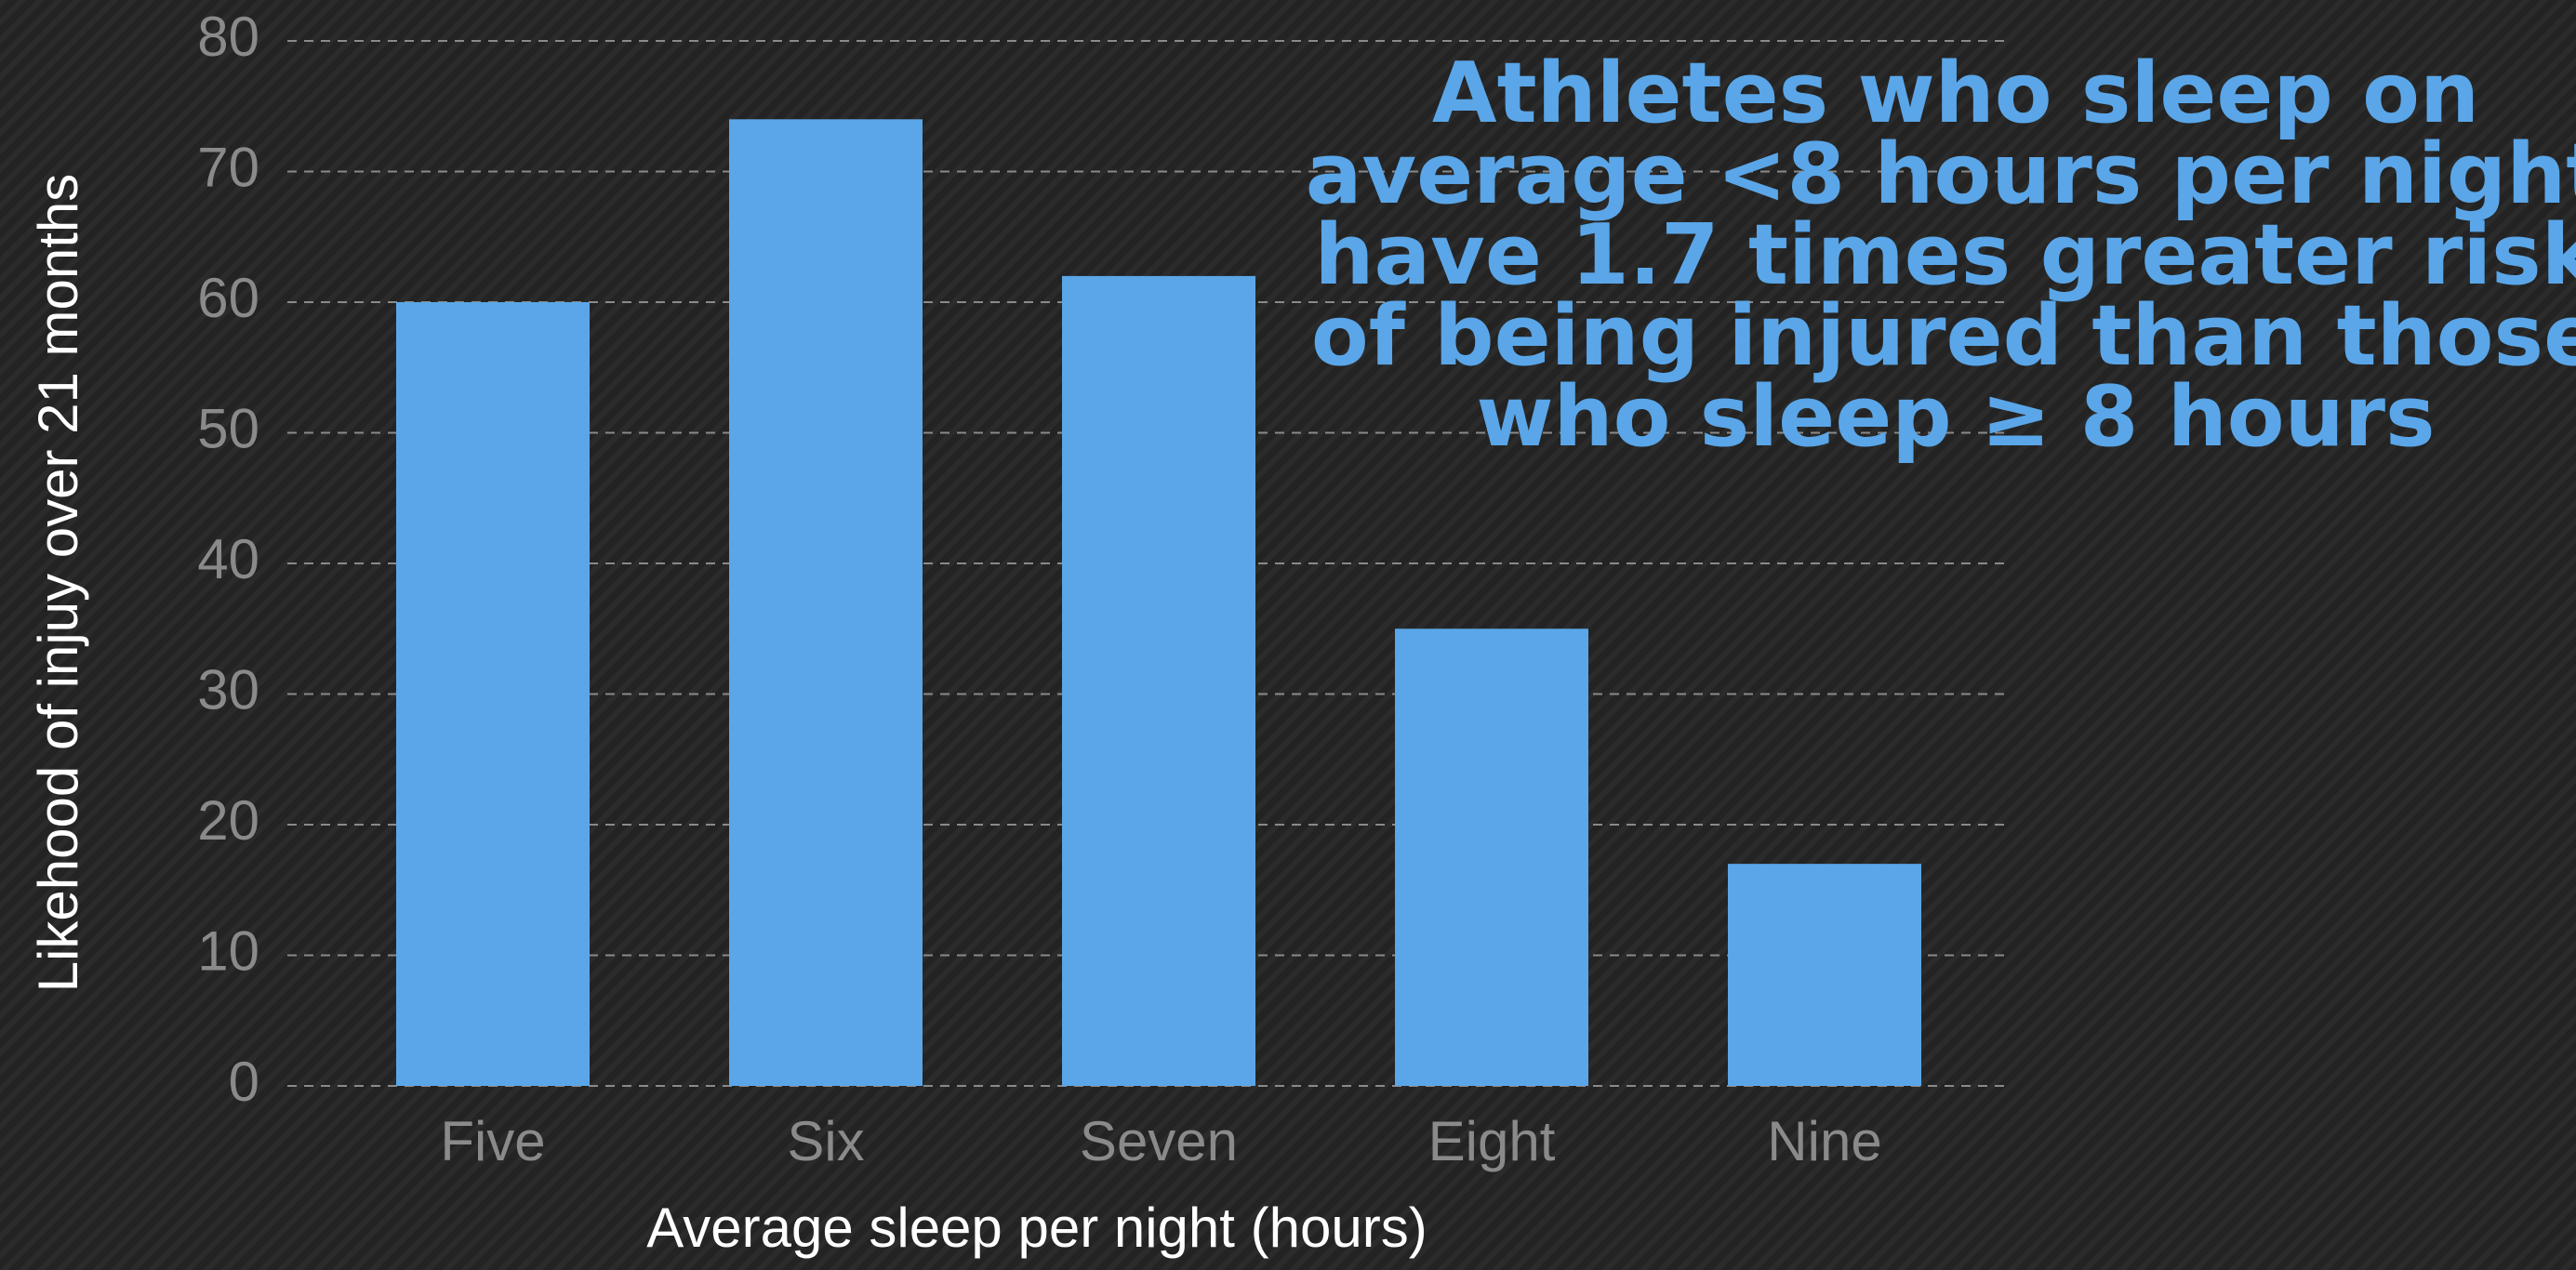 The width and height of the screenshot is (2576, 1270). What do you see at coordinates (228, 298) in the screenshot?
I see `y-tick-label: 60` at bounding box center [228, 298].